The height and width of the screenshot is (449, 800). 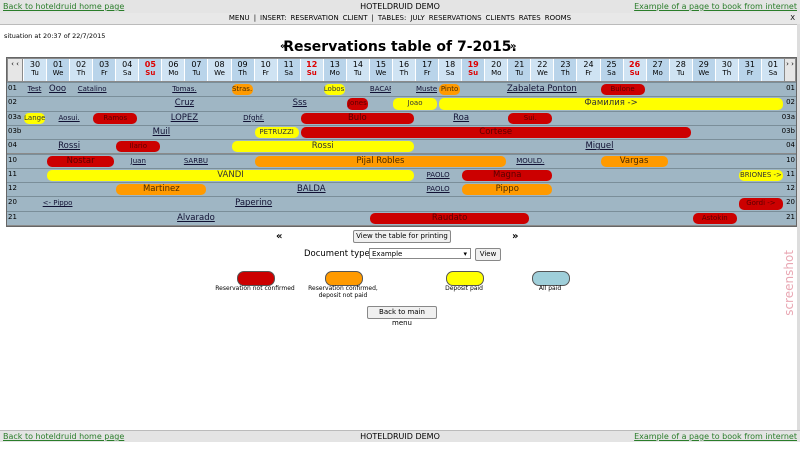 What do you see at coordinates (760, 204) in the screenshot?
I see `reservation-block: Gordi ->` at bounding box center [760, 204].